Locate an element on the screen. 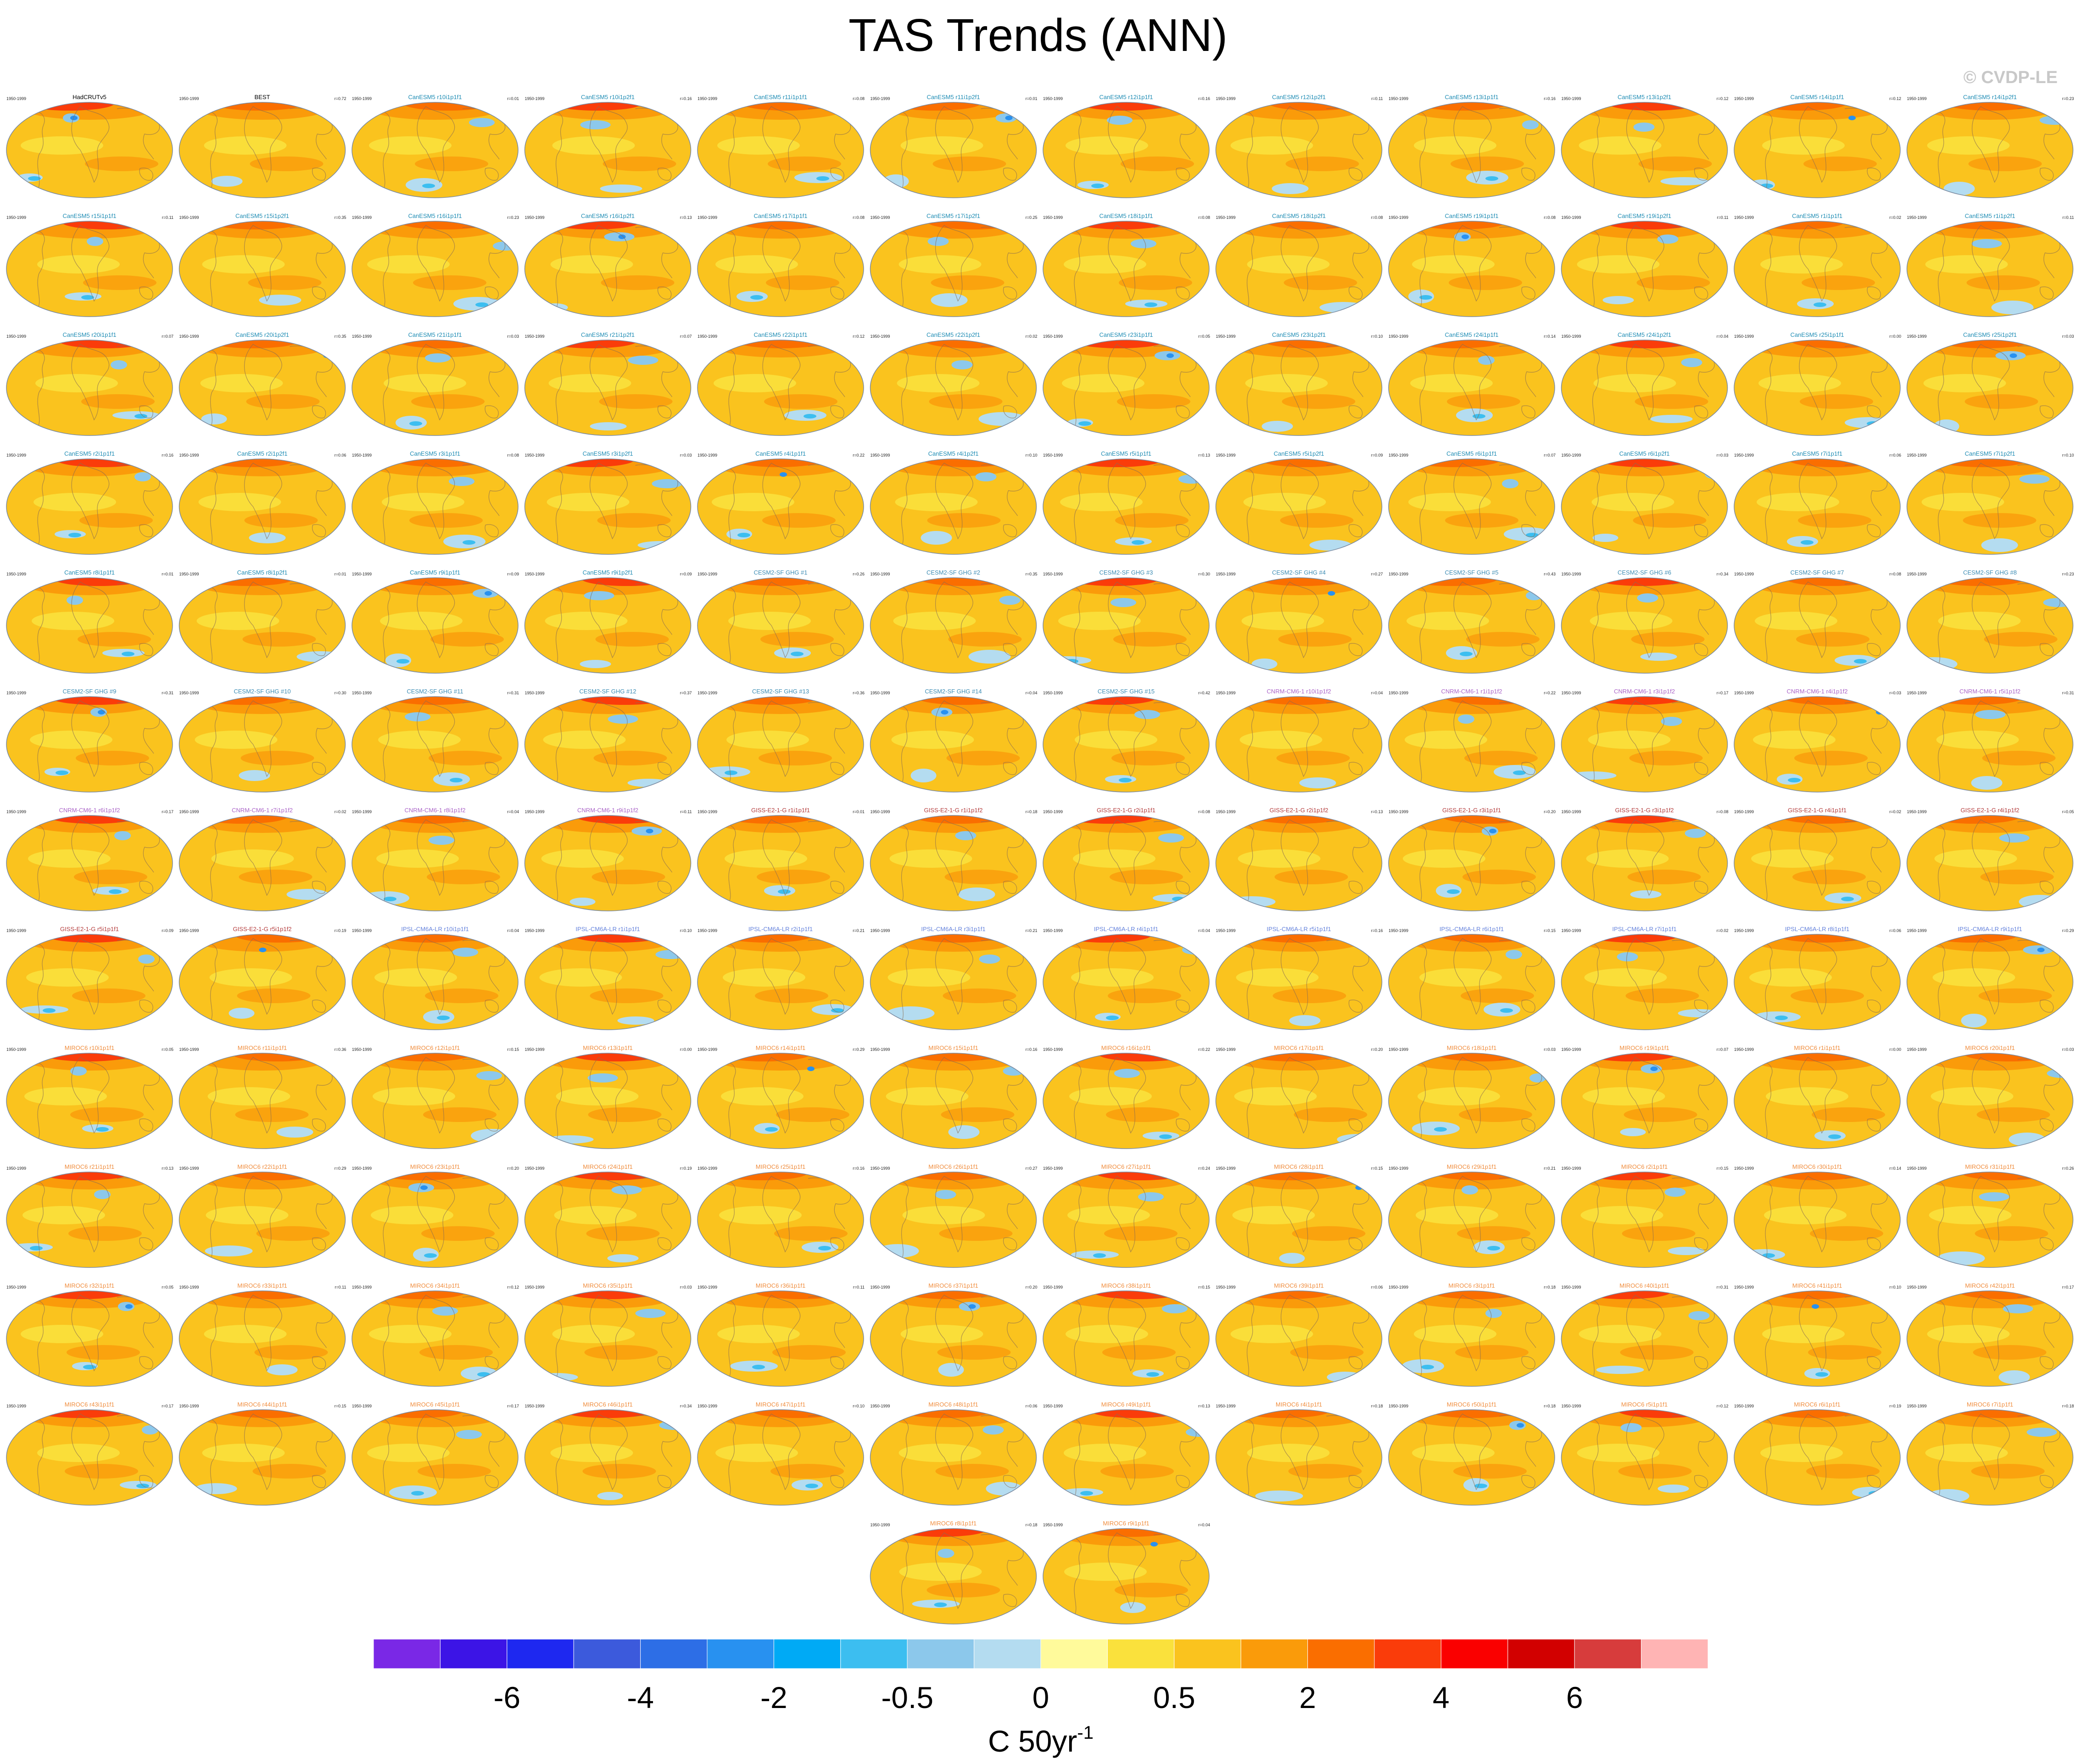 The image size is (2076, 1764). panel-correlation: r=0.36 is located at coordinates (859, 693).